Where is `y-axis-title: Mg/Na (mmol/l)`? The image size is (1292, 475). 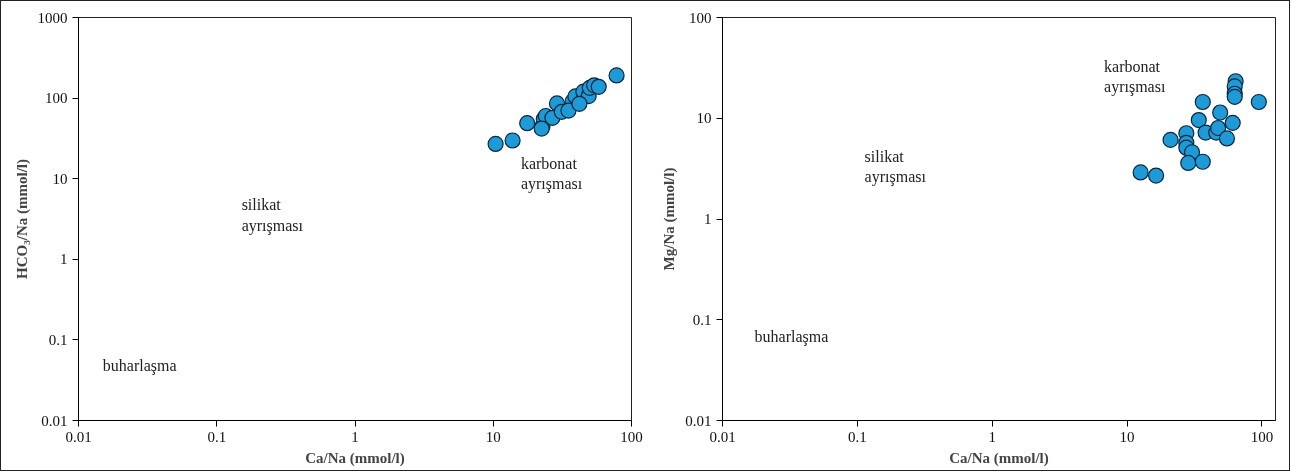
y-axis-title: Mg/Na (mmol/l) is located at coordinates (670, 219).